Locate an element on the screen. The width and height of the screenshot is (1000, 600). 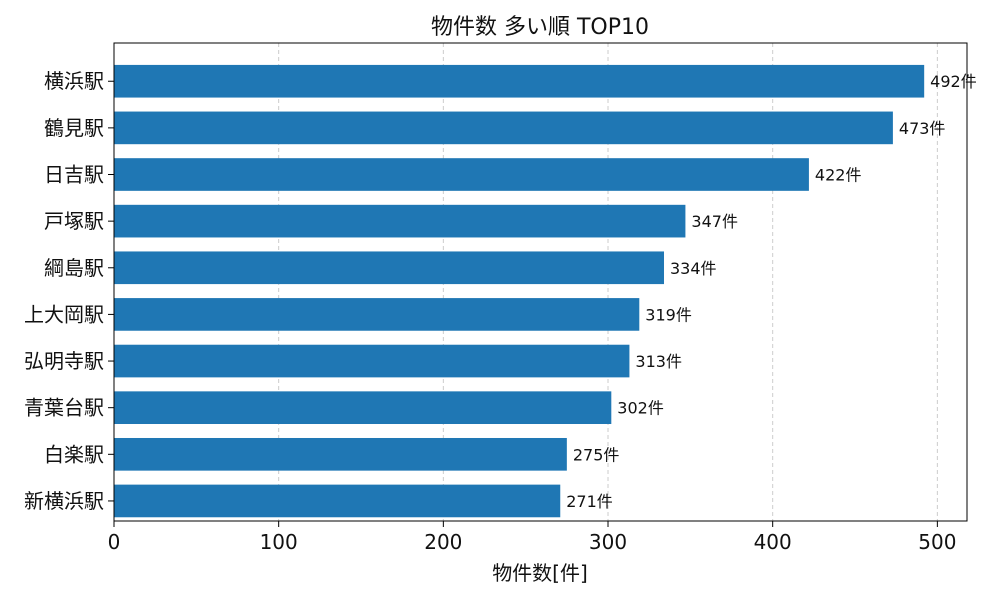
x-tick-label: 200 is located at coordinates (443, 542).